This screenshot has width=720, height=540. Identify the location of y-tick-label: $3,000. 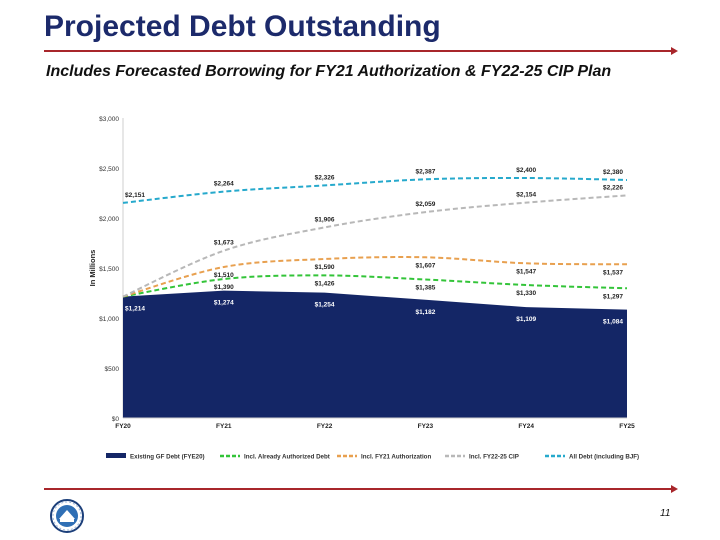
(109, 119).